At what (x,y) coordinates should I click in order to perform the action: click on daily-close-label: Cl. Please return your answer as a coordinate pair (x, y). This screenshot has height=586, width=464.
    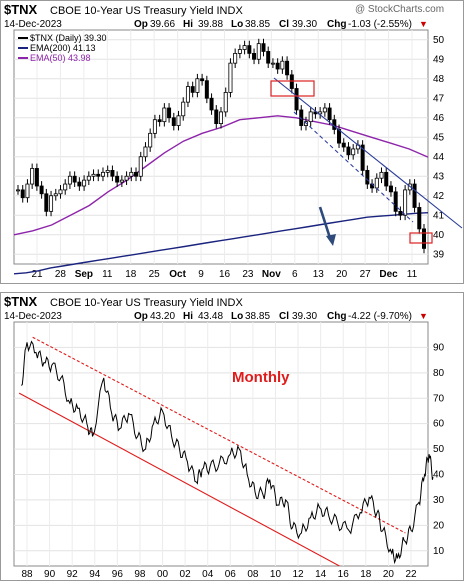
    Looking at the image, I should click on (284, 24).